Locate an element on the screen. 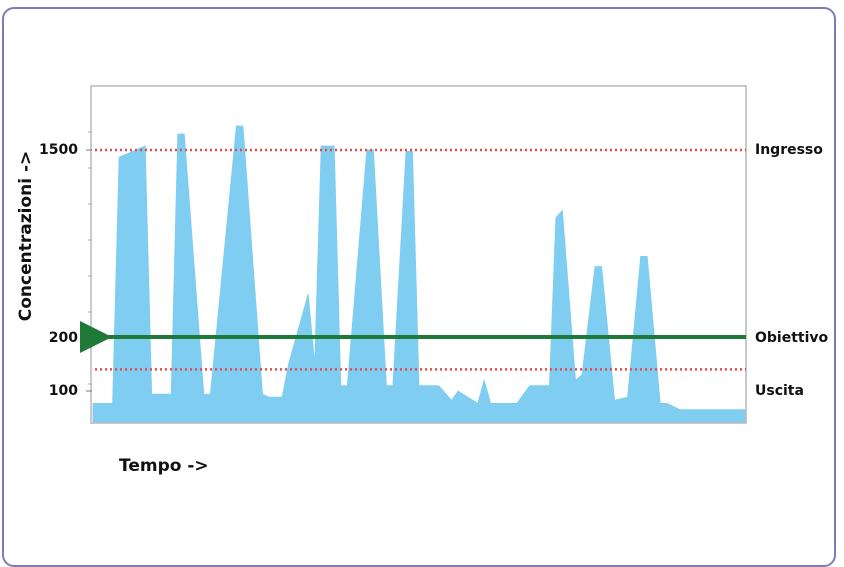 The height and width of the screenshot is (567, 844). y-tick-label-100: 100 is located at coordinates (63, 391).